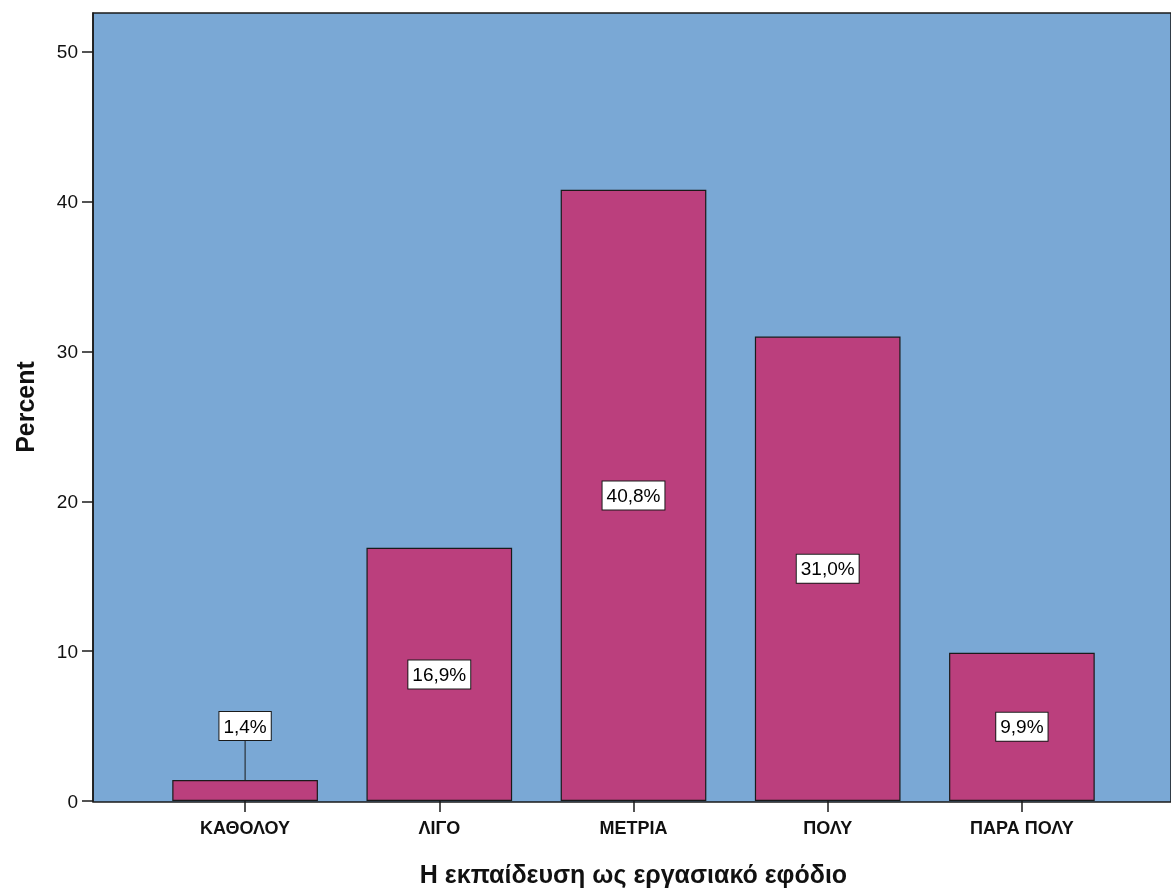  I want to click on data-label: 1,4%, so click(245, 726).